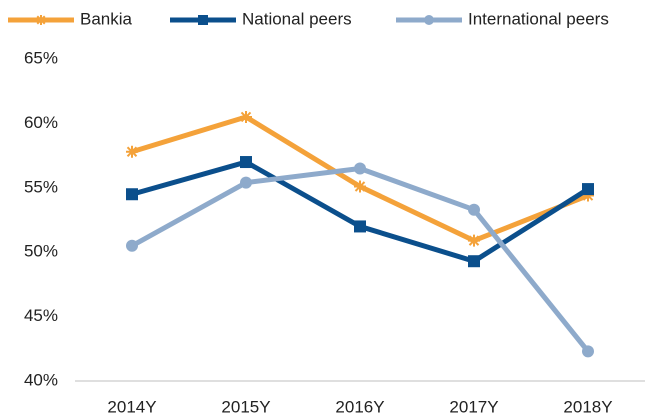  I want to click on legend-label: Bankia, so click(106, 18).